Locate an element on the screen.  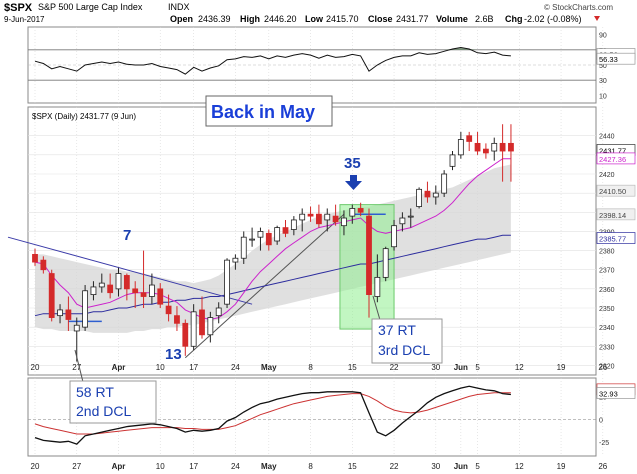
x-axis-label: 5 is located at coordinates (477, 367).